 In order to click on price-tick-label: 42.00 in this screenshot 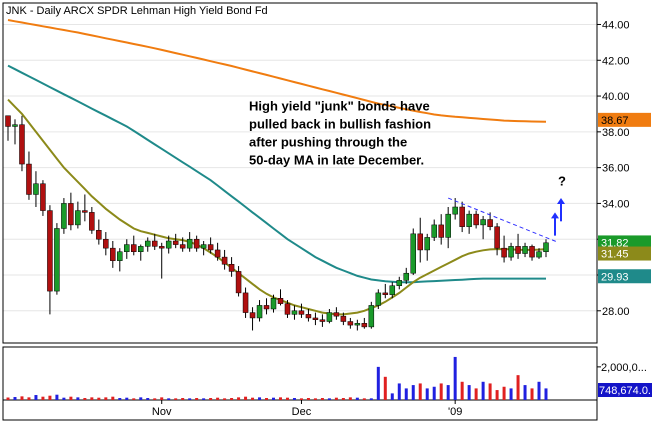, I will do `click(616, 61)`.